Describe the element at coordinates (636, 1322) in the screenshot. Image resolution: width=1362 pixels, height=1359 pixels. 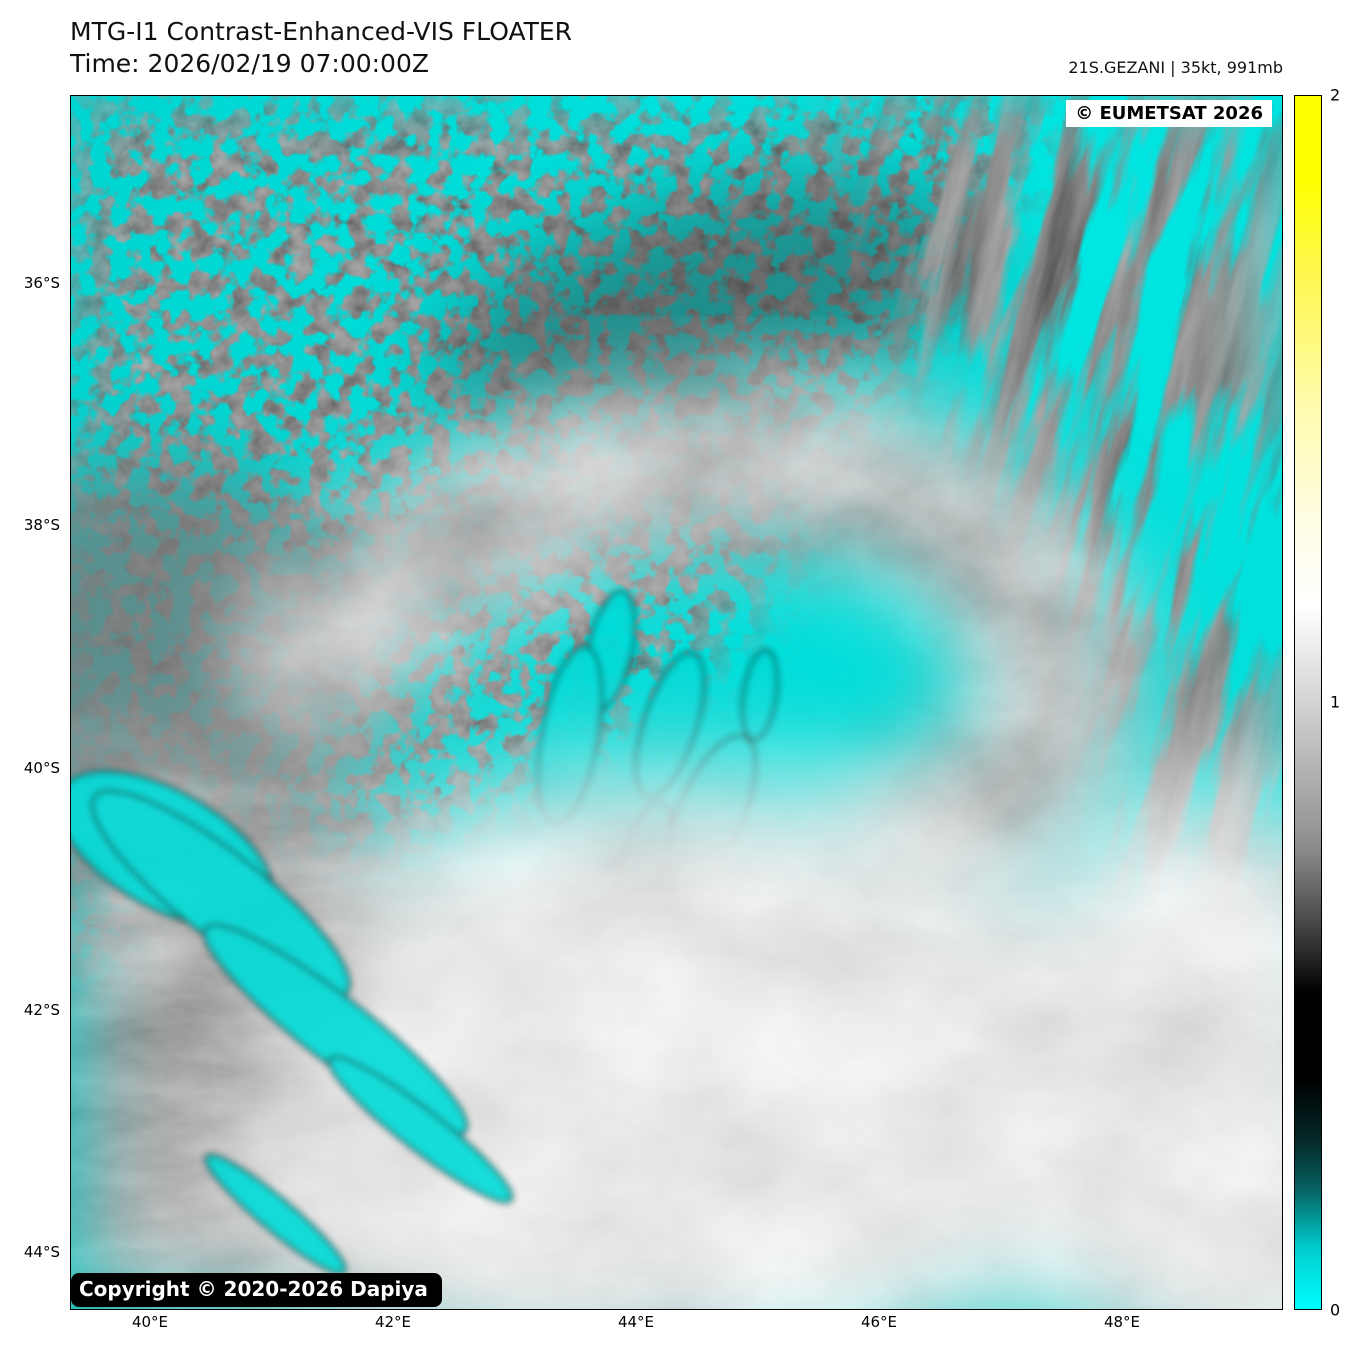
I see `x-axis-tick-label: 44°E` at that location.